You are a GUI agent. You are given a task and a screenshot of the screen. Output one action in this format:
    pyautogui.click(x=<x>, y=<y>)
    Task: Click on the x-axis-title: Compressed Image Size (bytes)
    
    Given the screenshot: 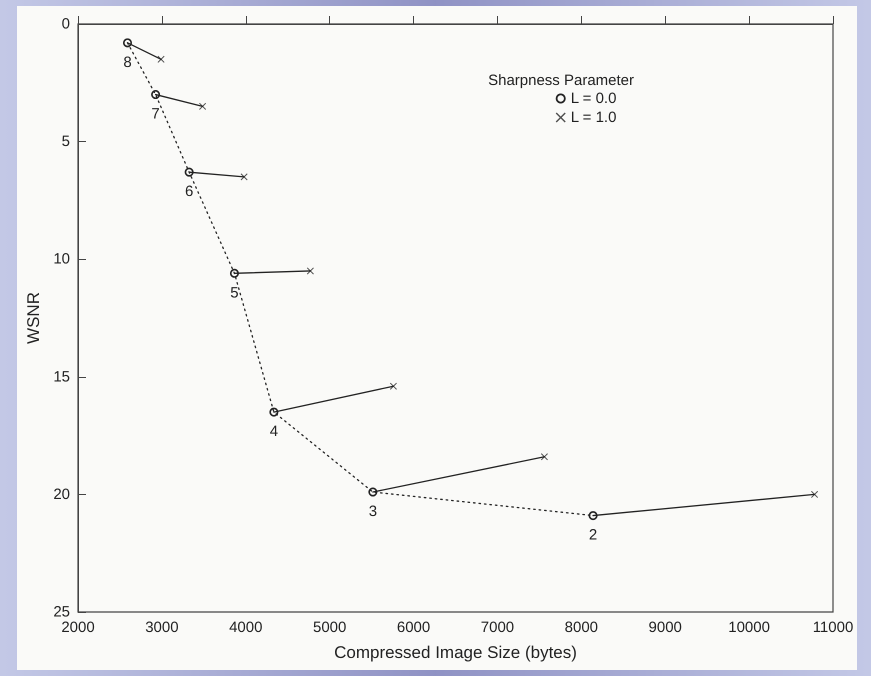 What is the action you would take?
    pyautogui.click(x=455, y=652)
    